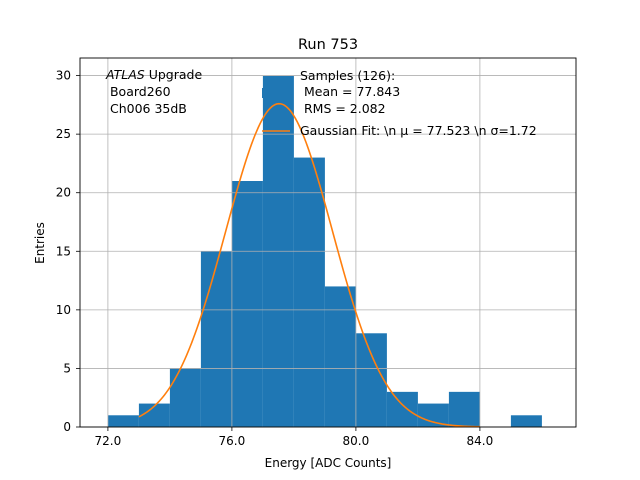 This screenshot has width=640, height=480. I want to click on x-axis-label: Energy [ADC Counts], so click(328, 463).